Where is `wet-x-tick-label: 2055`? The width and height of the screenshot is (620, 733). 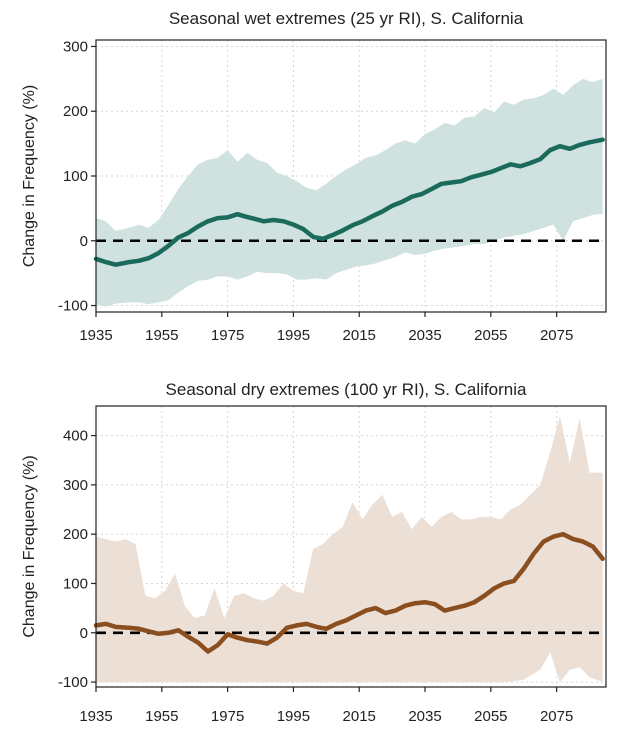
wet-x-tick-label: 2055 is located at coordinates (490, 335).